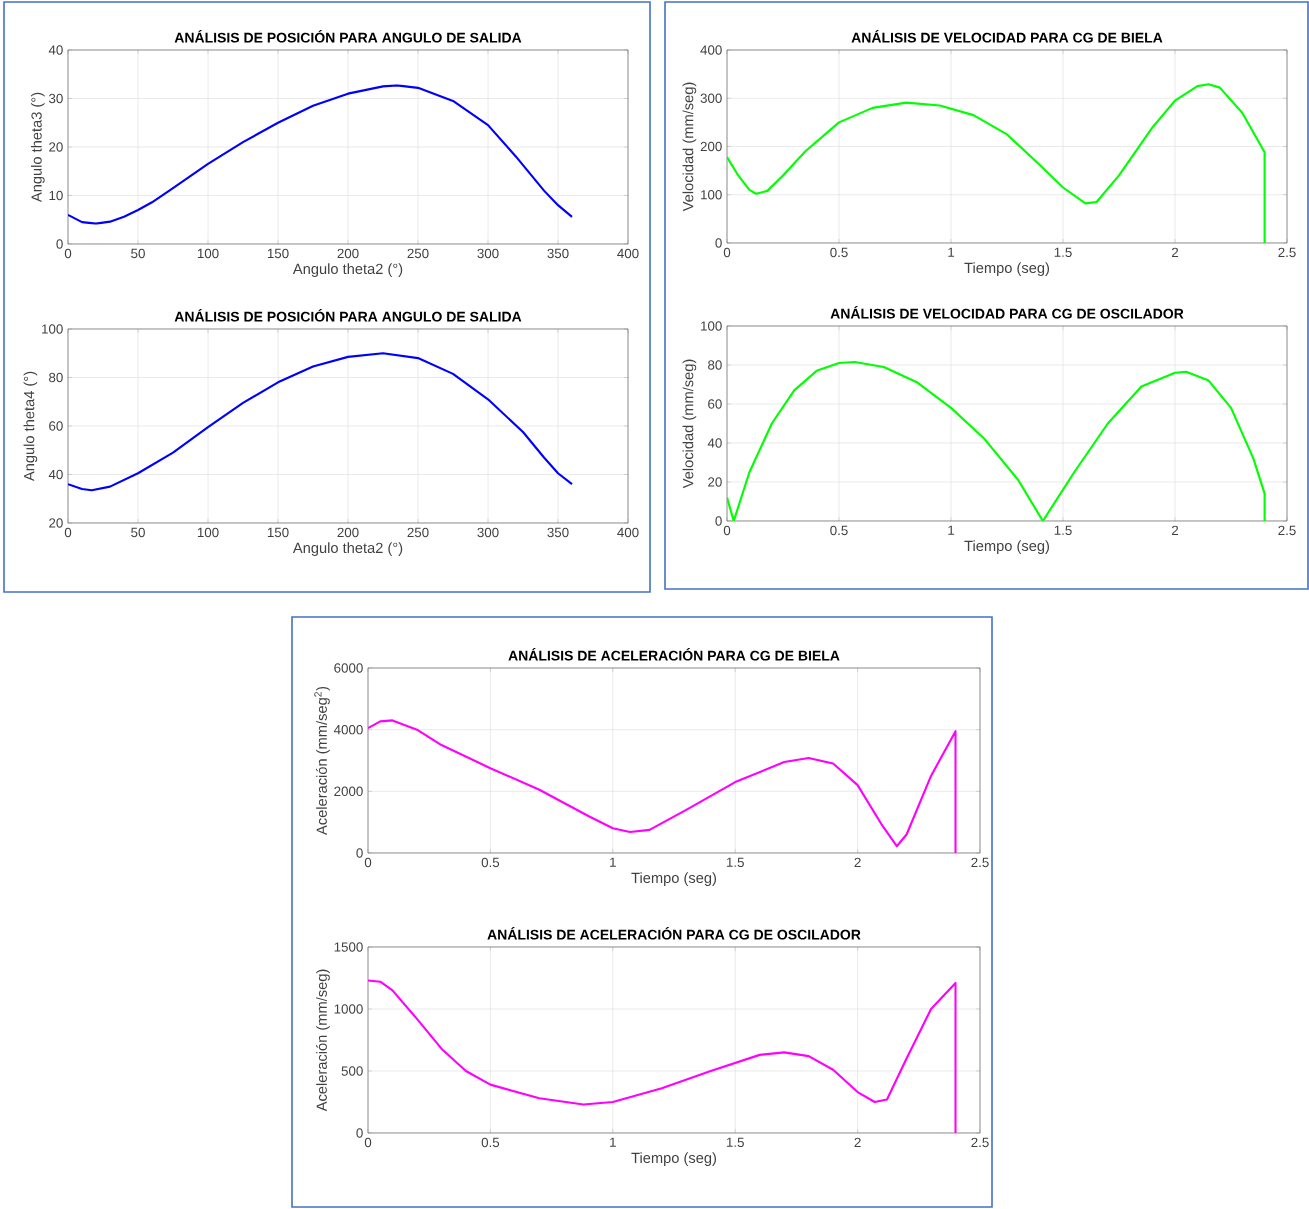  What do you see at coordinates (352, 1071) in the screenshot?
I see `y-tick-label: 500` at bounding box center [352, 1071].